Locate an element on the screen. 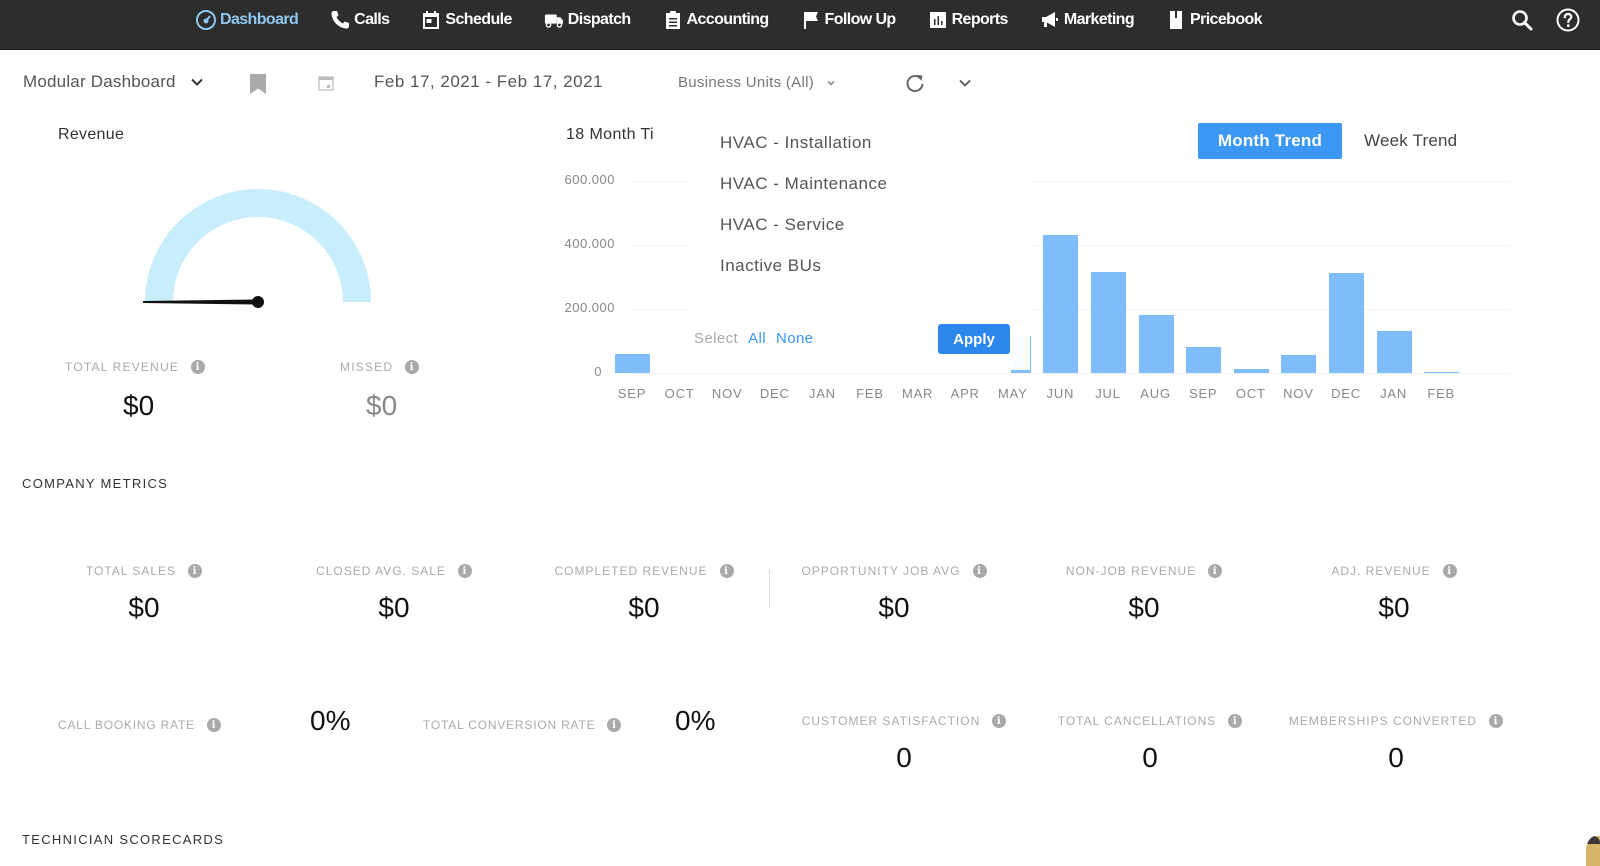  call-booking-rate-value: 0% is located at coordinates (330, 720).